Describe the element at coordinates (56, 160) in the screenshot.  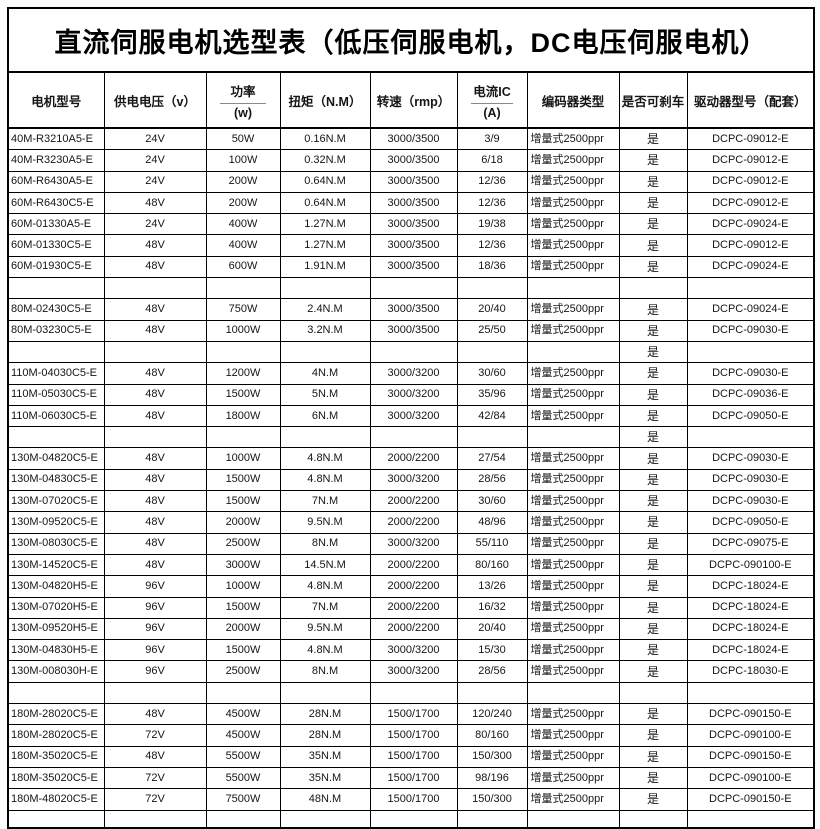
I see `table-cell: 40M-R3230A5-E` at that location.